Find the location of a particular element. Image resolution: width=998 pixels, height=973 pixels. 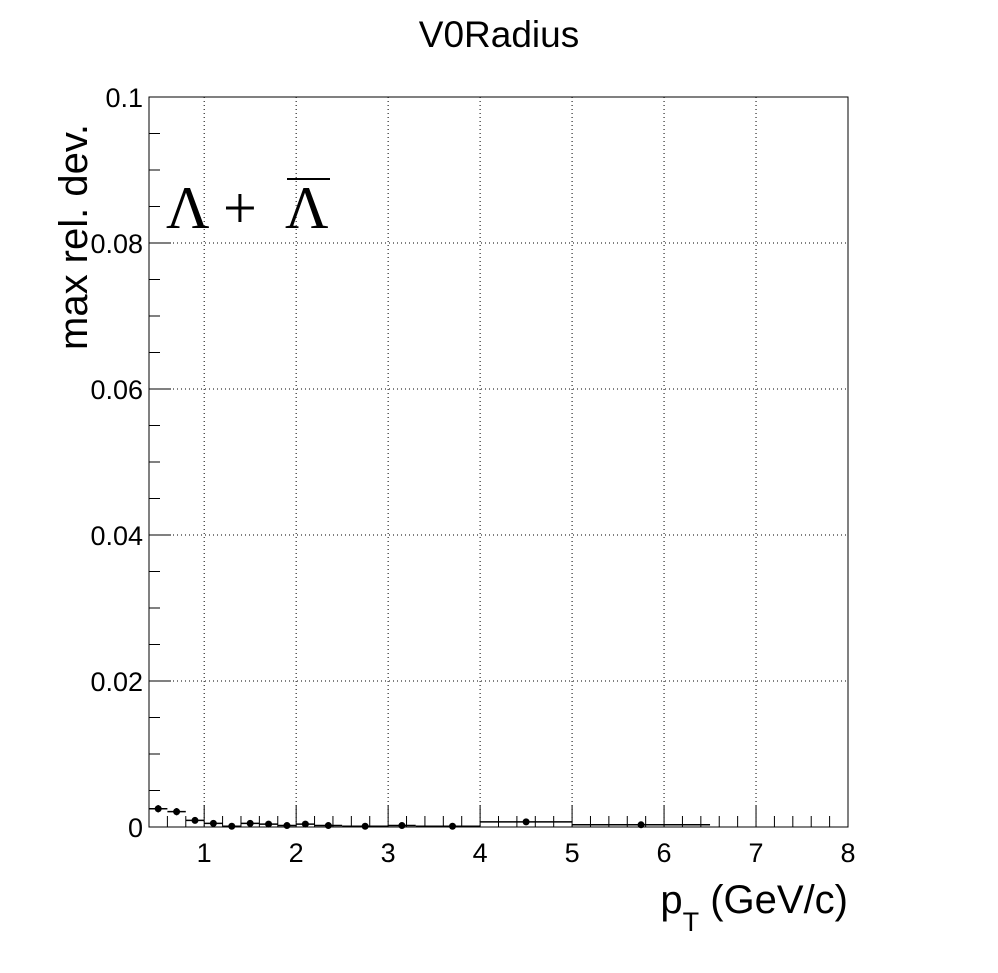

particle-annotation: Λ + Λ is located at coordinates (248, 208).